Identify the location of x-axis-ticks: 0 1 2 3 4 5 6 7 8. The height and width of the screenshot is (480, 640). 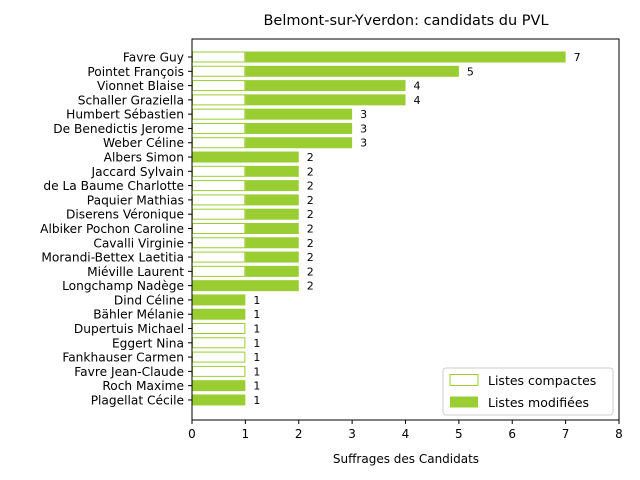
(405, 430).